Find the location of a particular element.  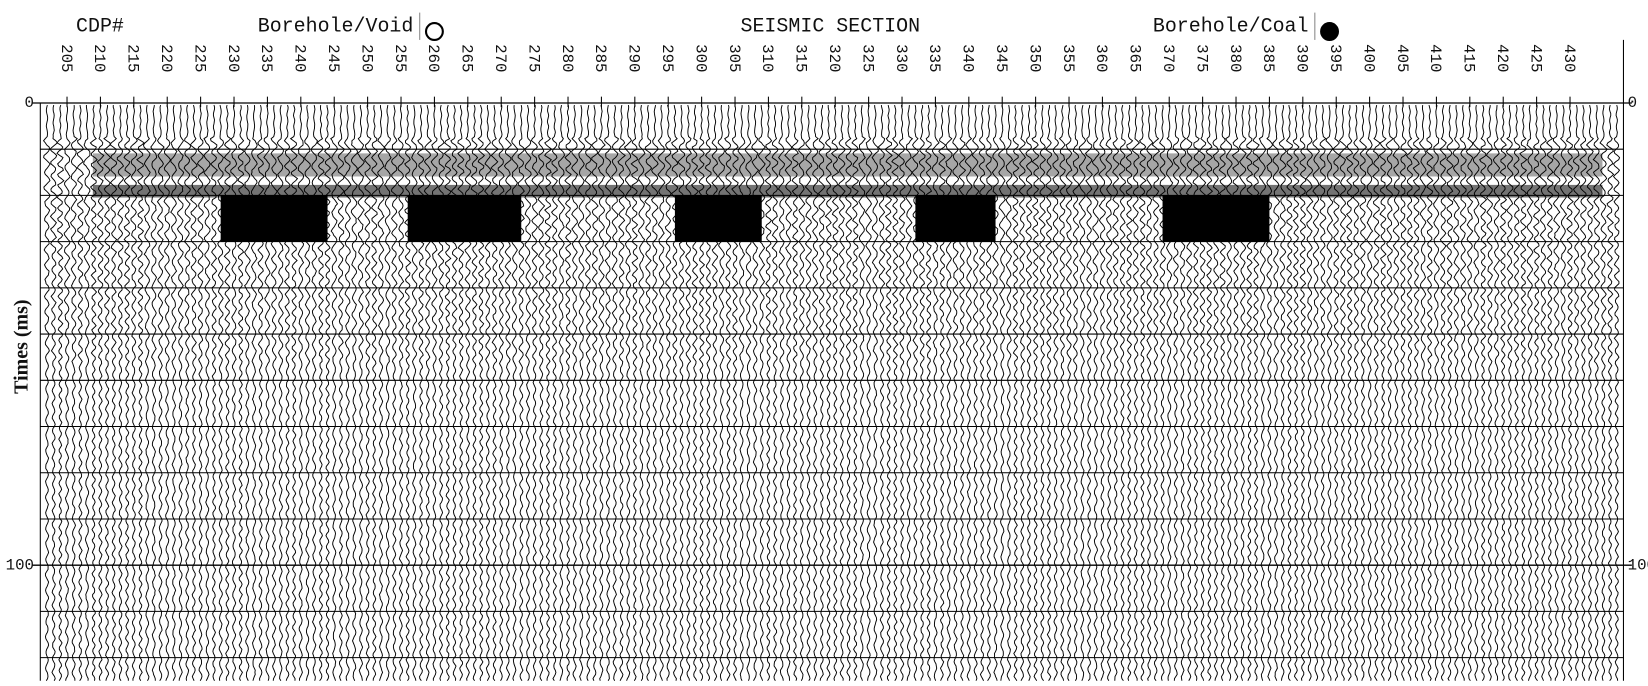

x-tick-label: 385 is located at coordinates (1268, 58).